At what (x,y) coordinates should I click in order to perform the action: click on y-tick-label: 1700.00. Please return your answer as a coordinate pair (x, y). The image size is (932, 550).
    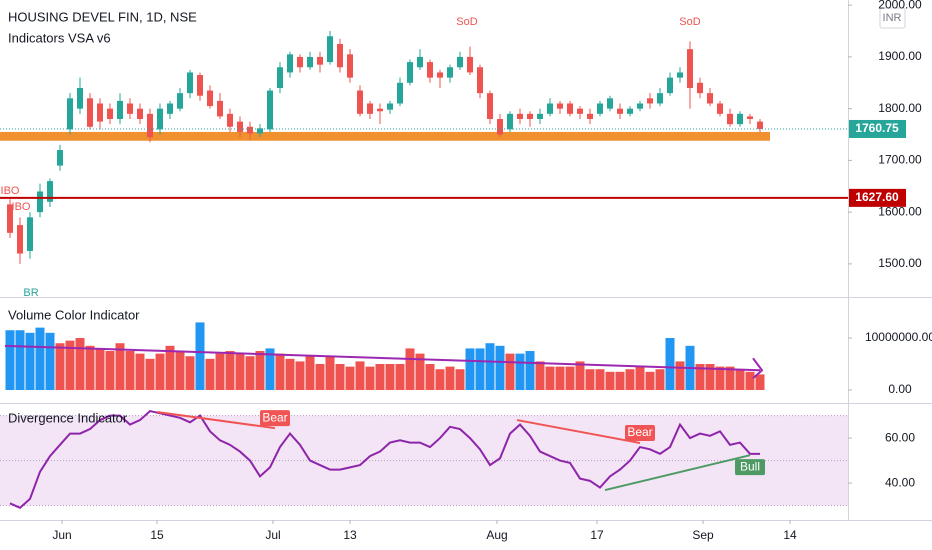
    Looking at the image, I should click on (900, 160).